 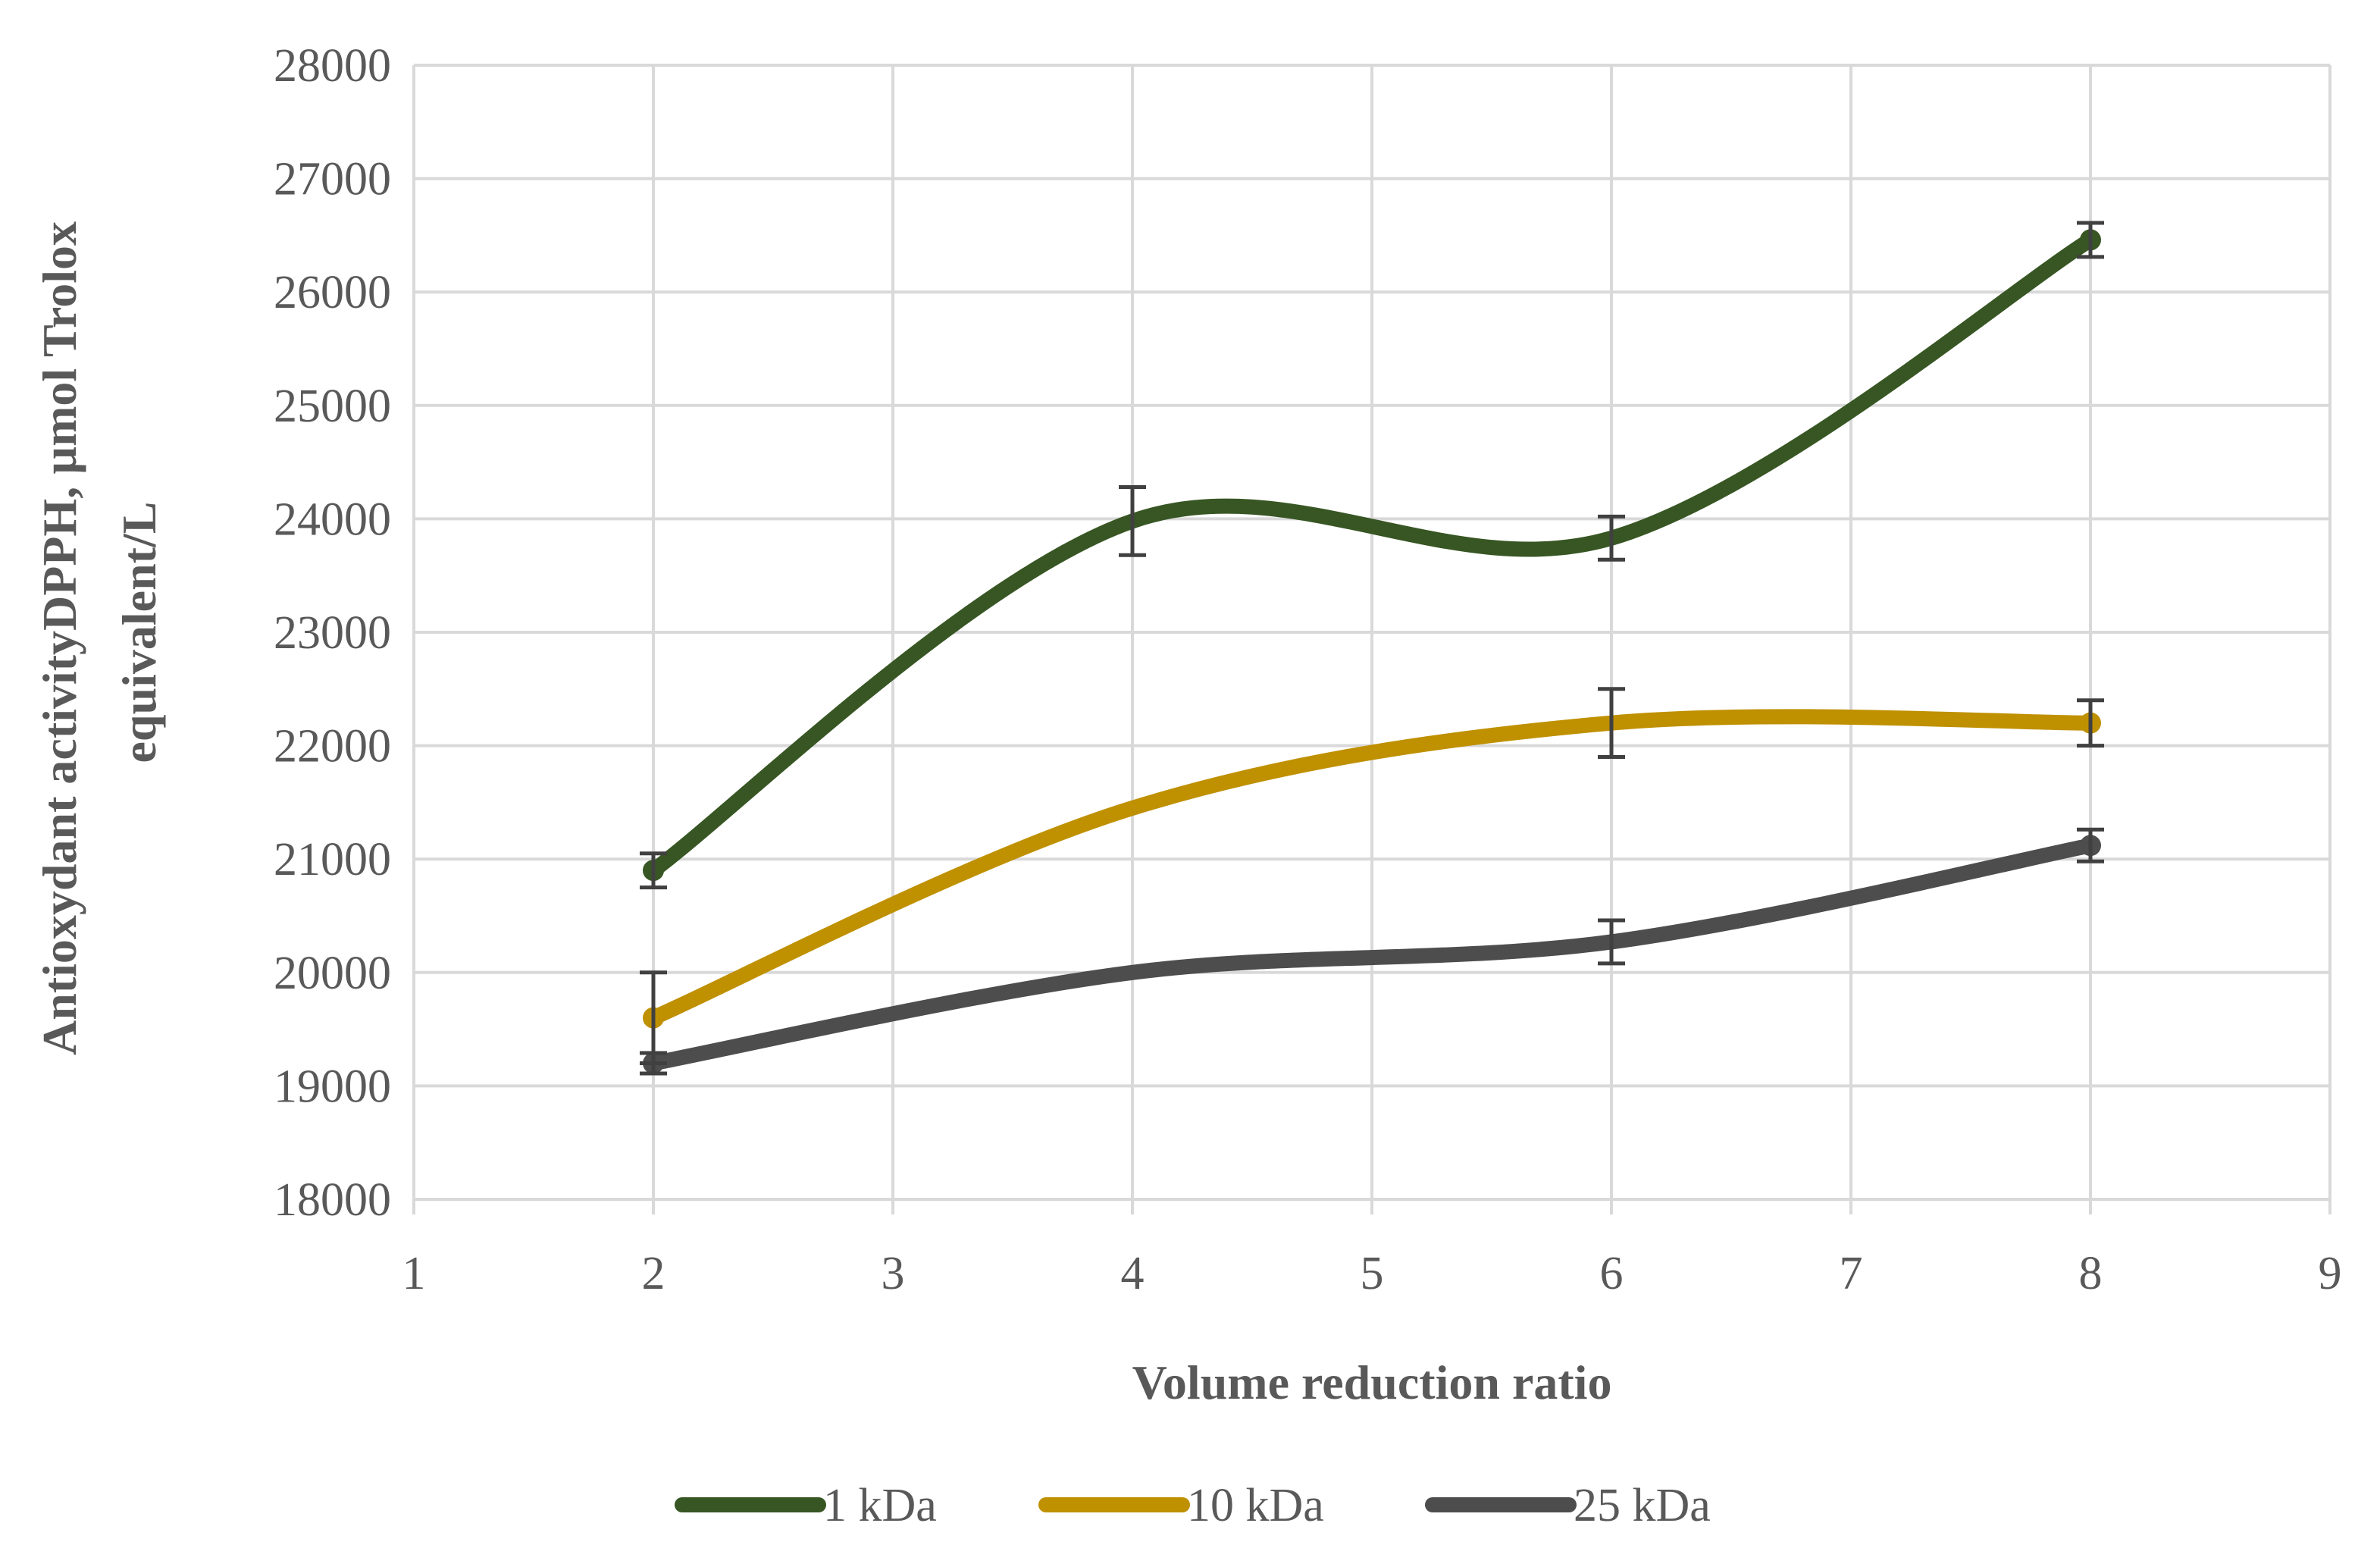 What do you see at coordinates (414, 1273) in the screenshot?
I see `x-tick-label: 1` at bounding box center [414, 1273].